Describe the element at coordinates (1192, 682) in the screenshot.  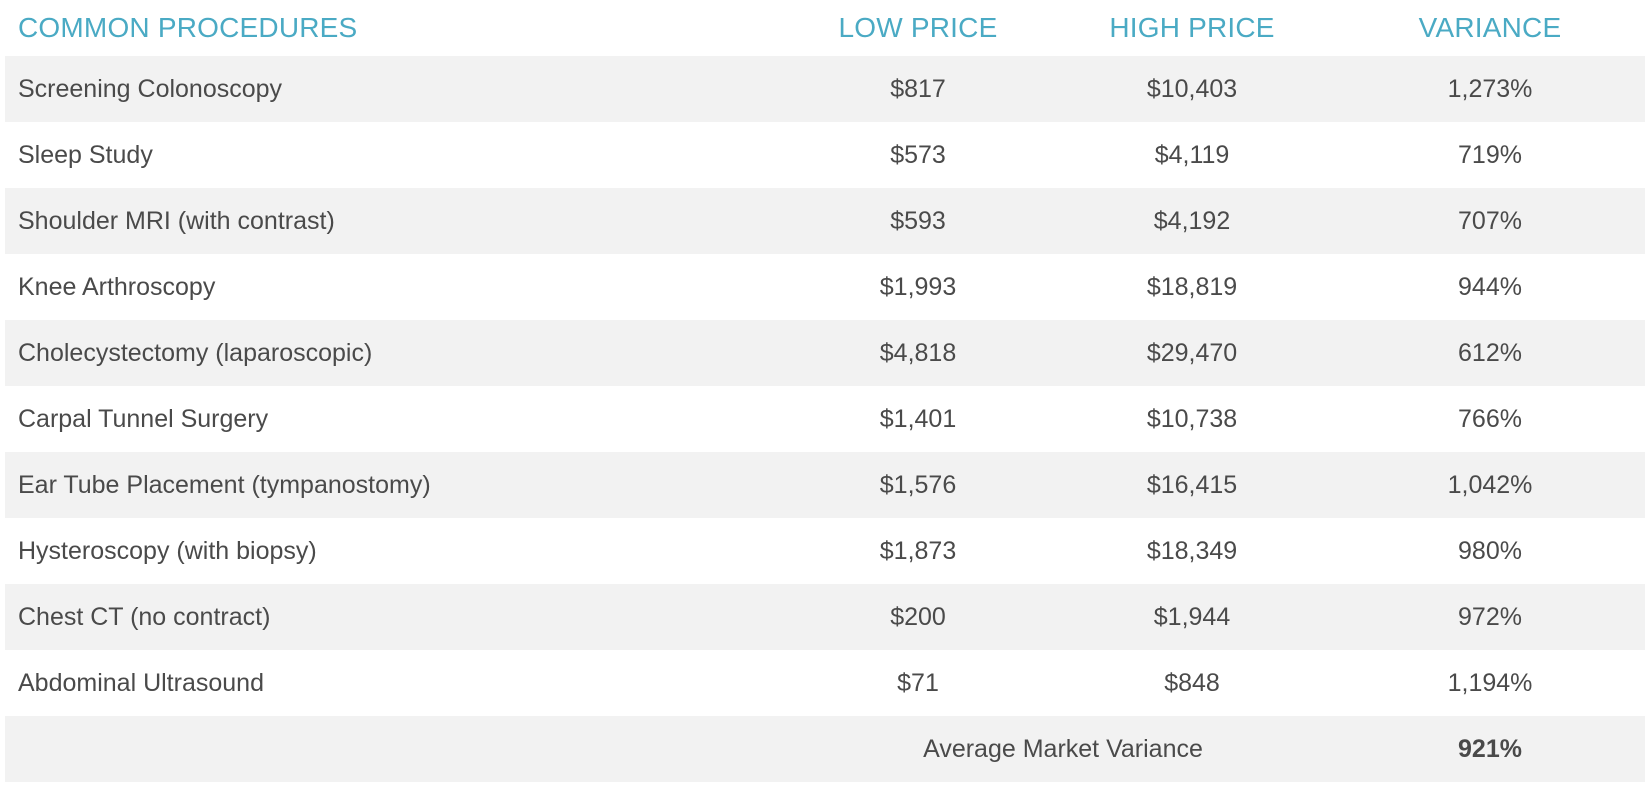
I see `high-price: $848` at that location.